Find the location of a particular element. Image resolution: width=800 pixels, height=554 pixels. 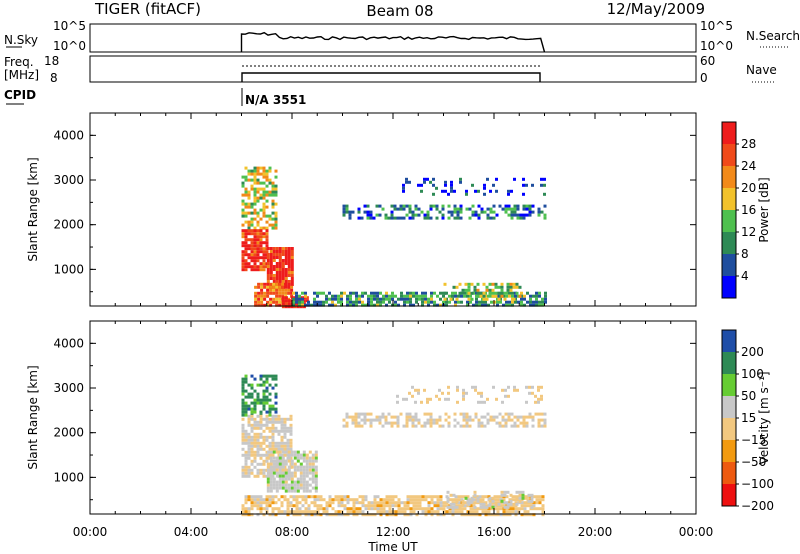

power-colorbar-label: 12 is located at coordinates (748, 232).